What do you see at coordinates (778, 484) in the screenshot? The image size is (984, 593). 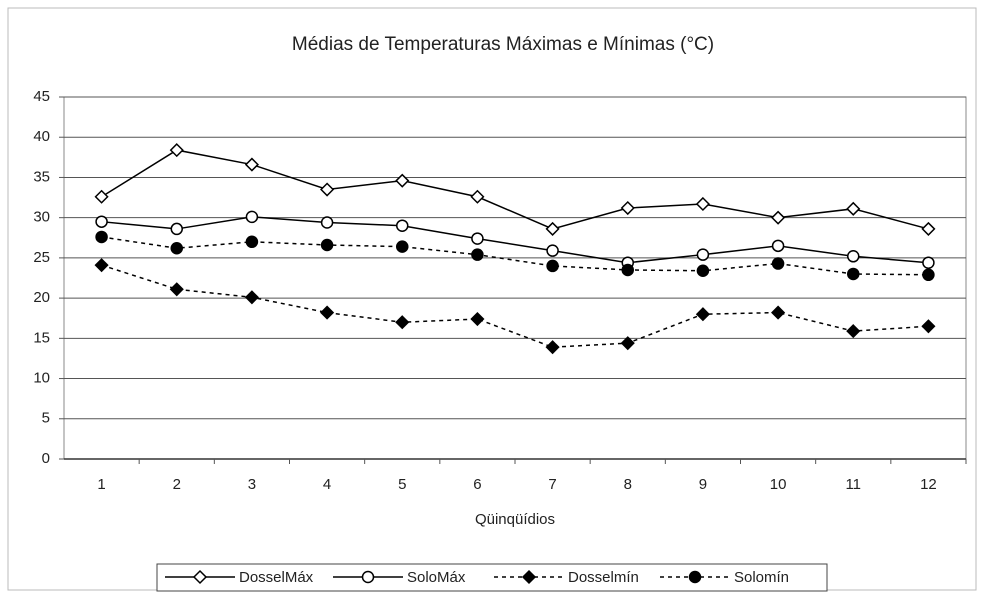 I see `x-tick-label: 10` at bounding box center [778, 484].